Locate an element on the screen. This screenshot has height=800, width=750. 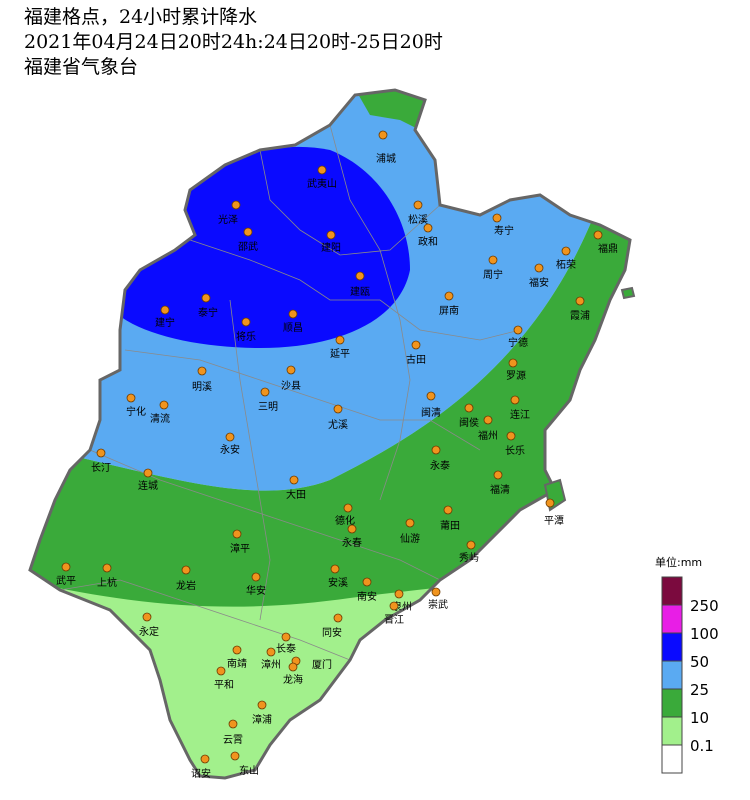
city-label: 武夷山 is located at coordinates (322, 183).